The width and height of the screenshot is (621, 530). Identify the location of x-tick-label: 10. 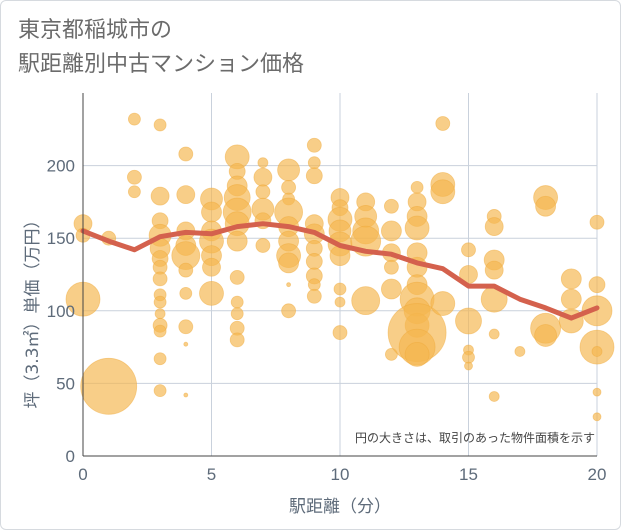
(340, 474).